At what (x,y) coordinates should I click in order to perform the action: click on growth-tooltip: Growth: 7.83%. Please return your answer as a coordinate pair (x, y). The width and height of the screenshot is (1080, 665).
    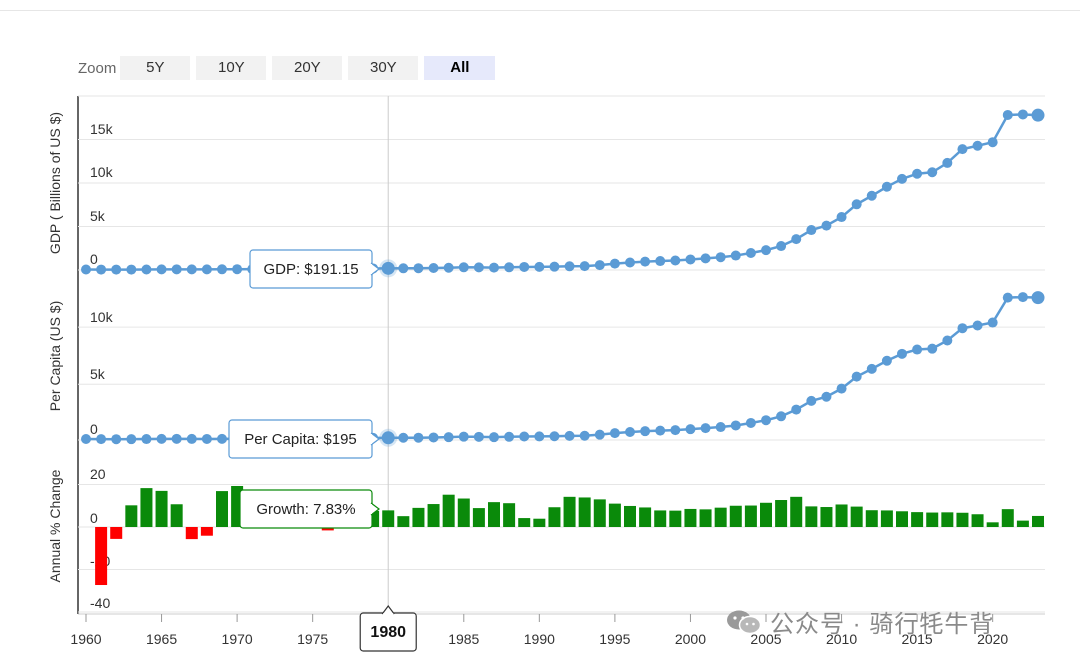
    Looking at the image, I should click on (309, 509).